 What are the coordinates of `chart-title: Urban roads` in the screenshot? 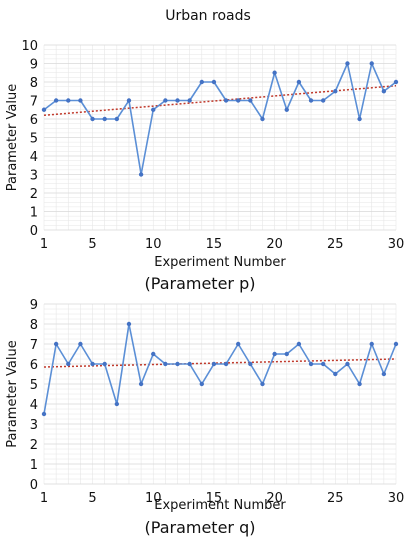 It's located at (208, 16).